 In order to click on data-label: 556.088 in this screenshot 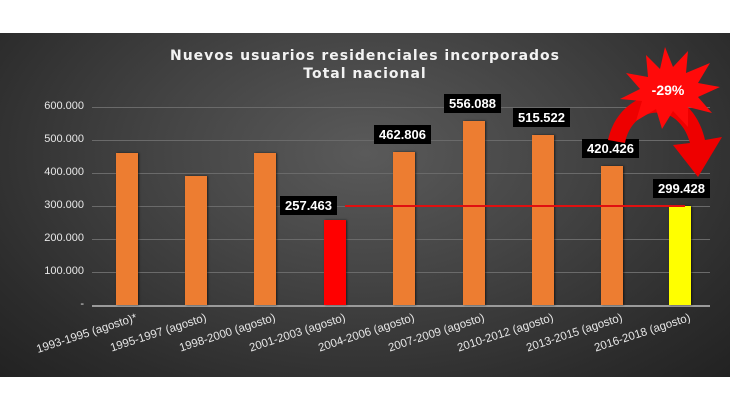, I will do `click(472, 104)`.